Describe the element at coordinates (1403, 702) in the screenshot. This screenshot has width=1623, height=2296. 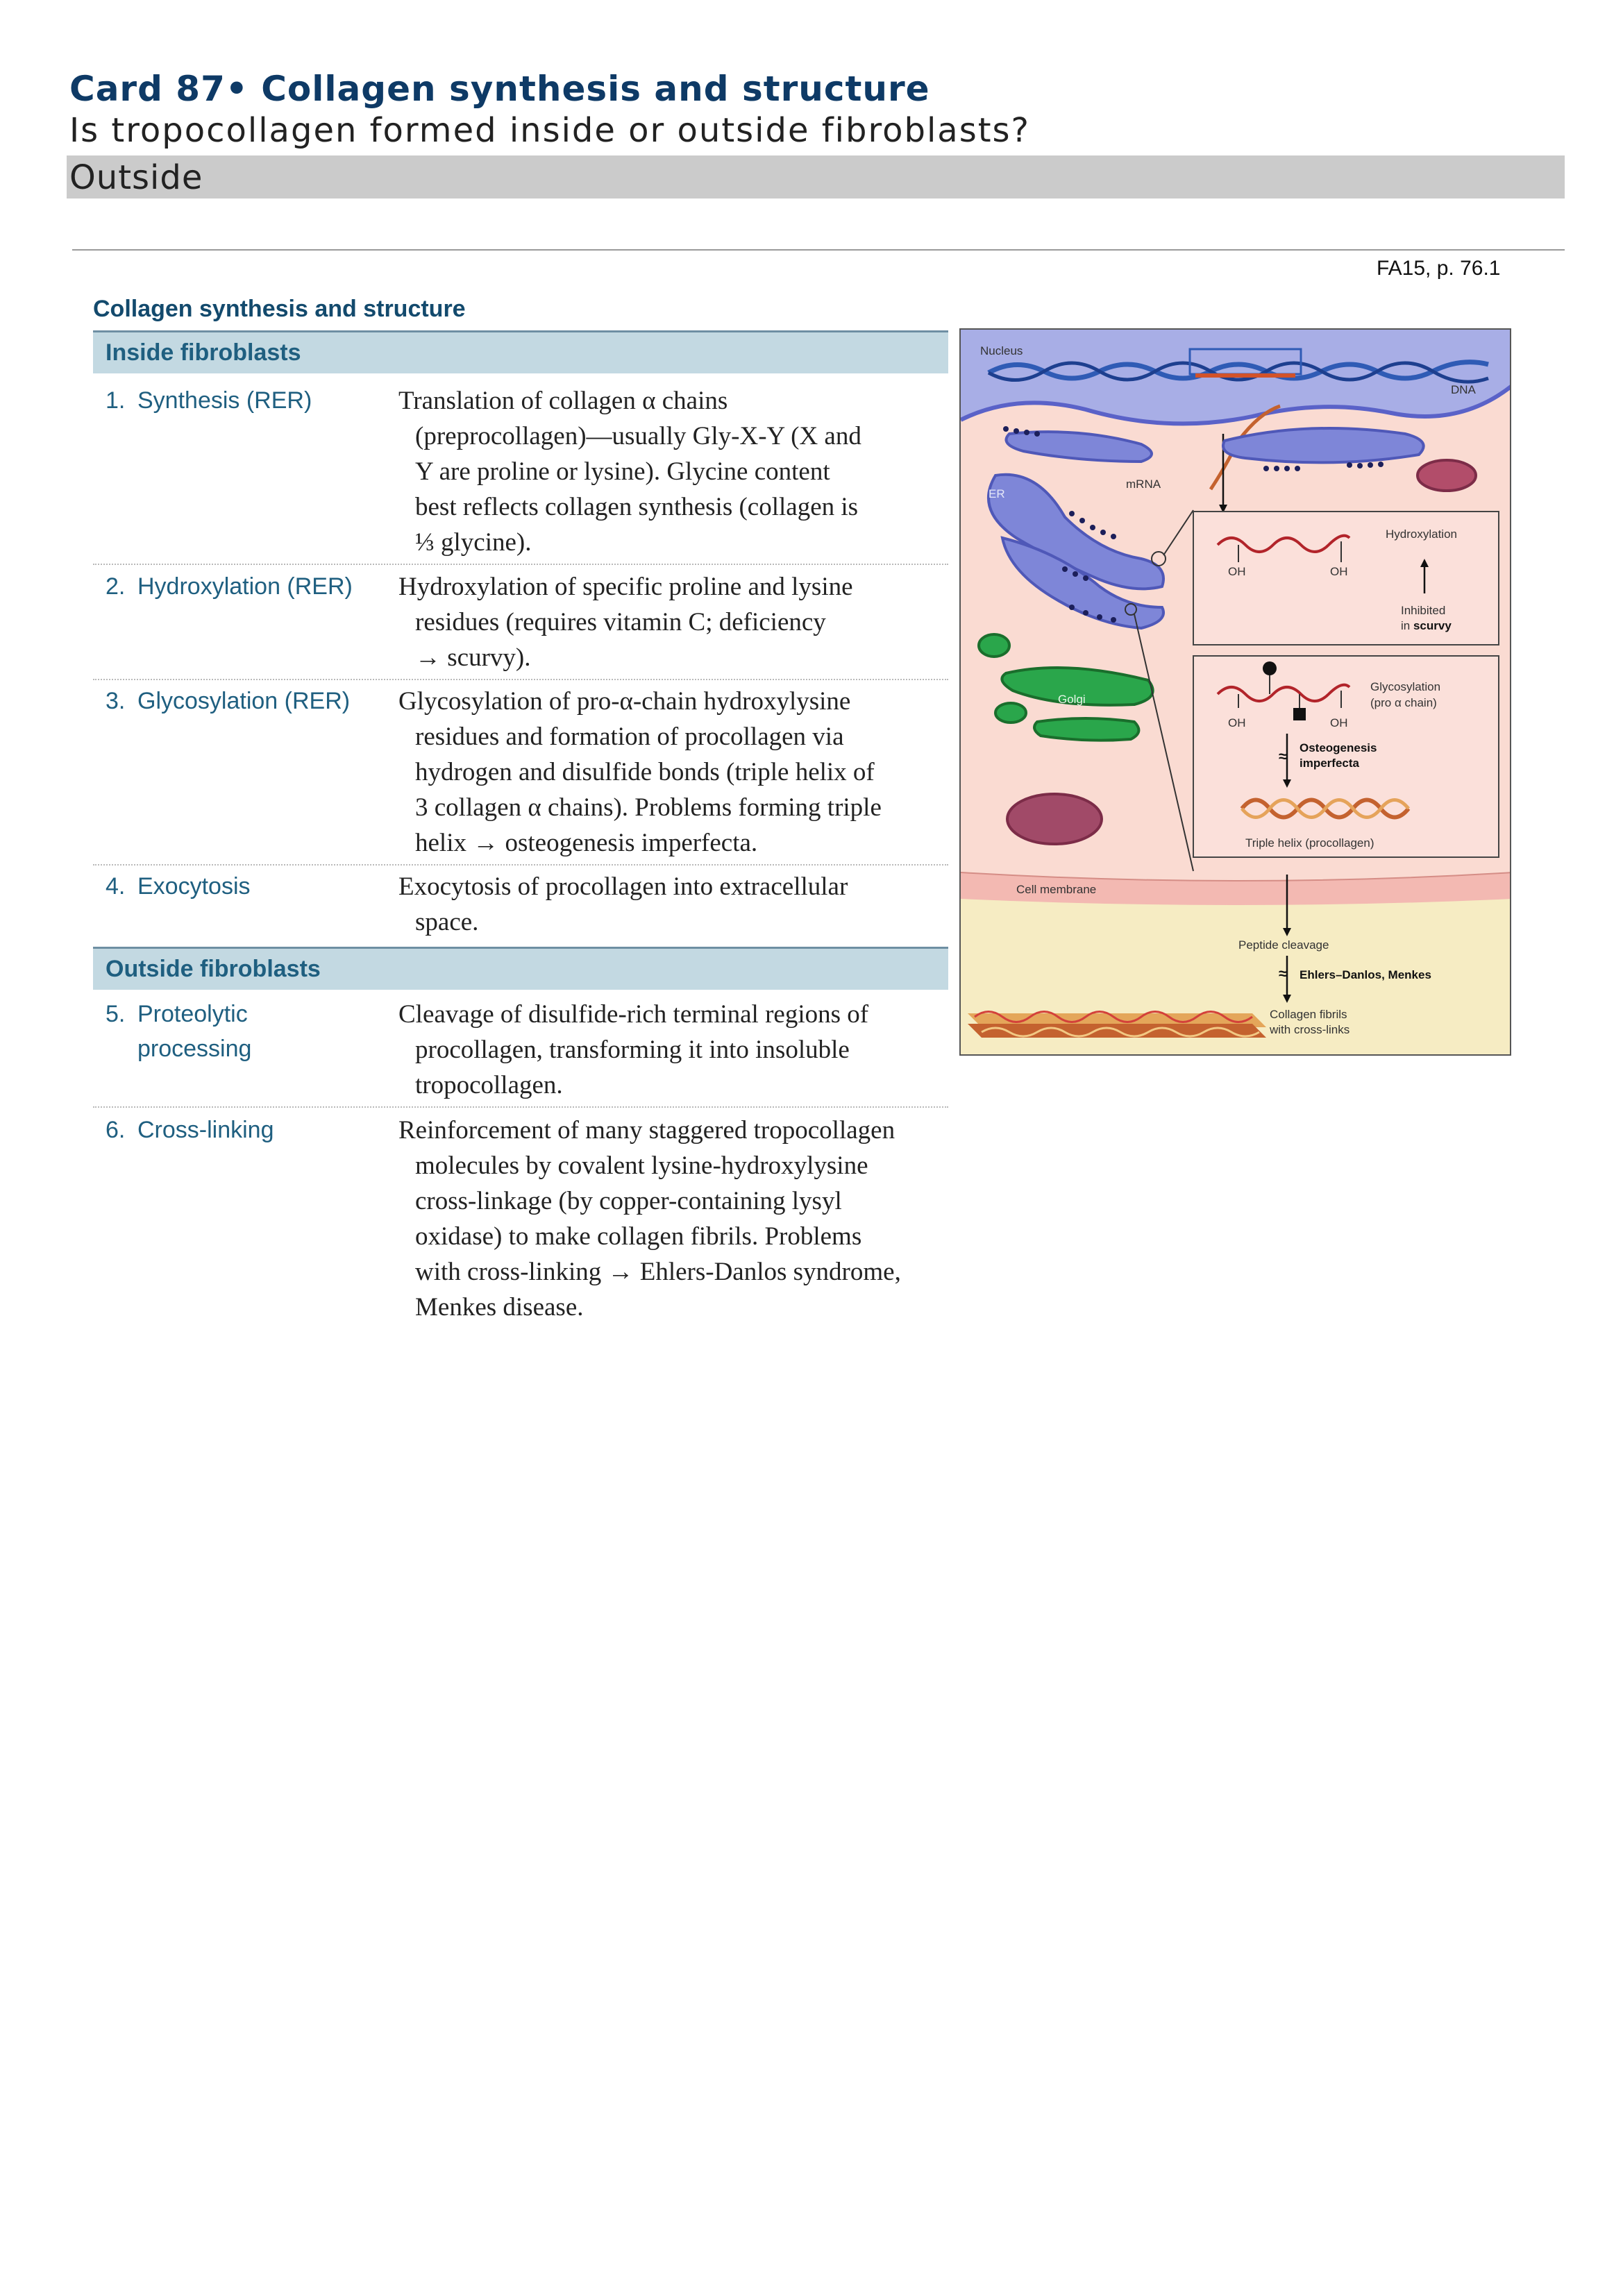
I see `pro-alpha-chain-label: (pro α chain)` at that location.